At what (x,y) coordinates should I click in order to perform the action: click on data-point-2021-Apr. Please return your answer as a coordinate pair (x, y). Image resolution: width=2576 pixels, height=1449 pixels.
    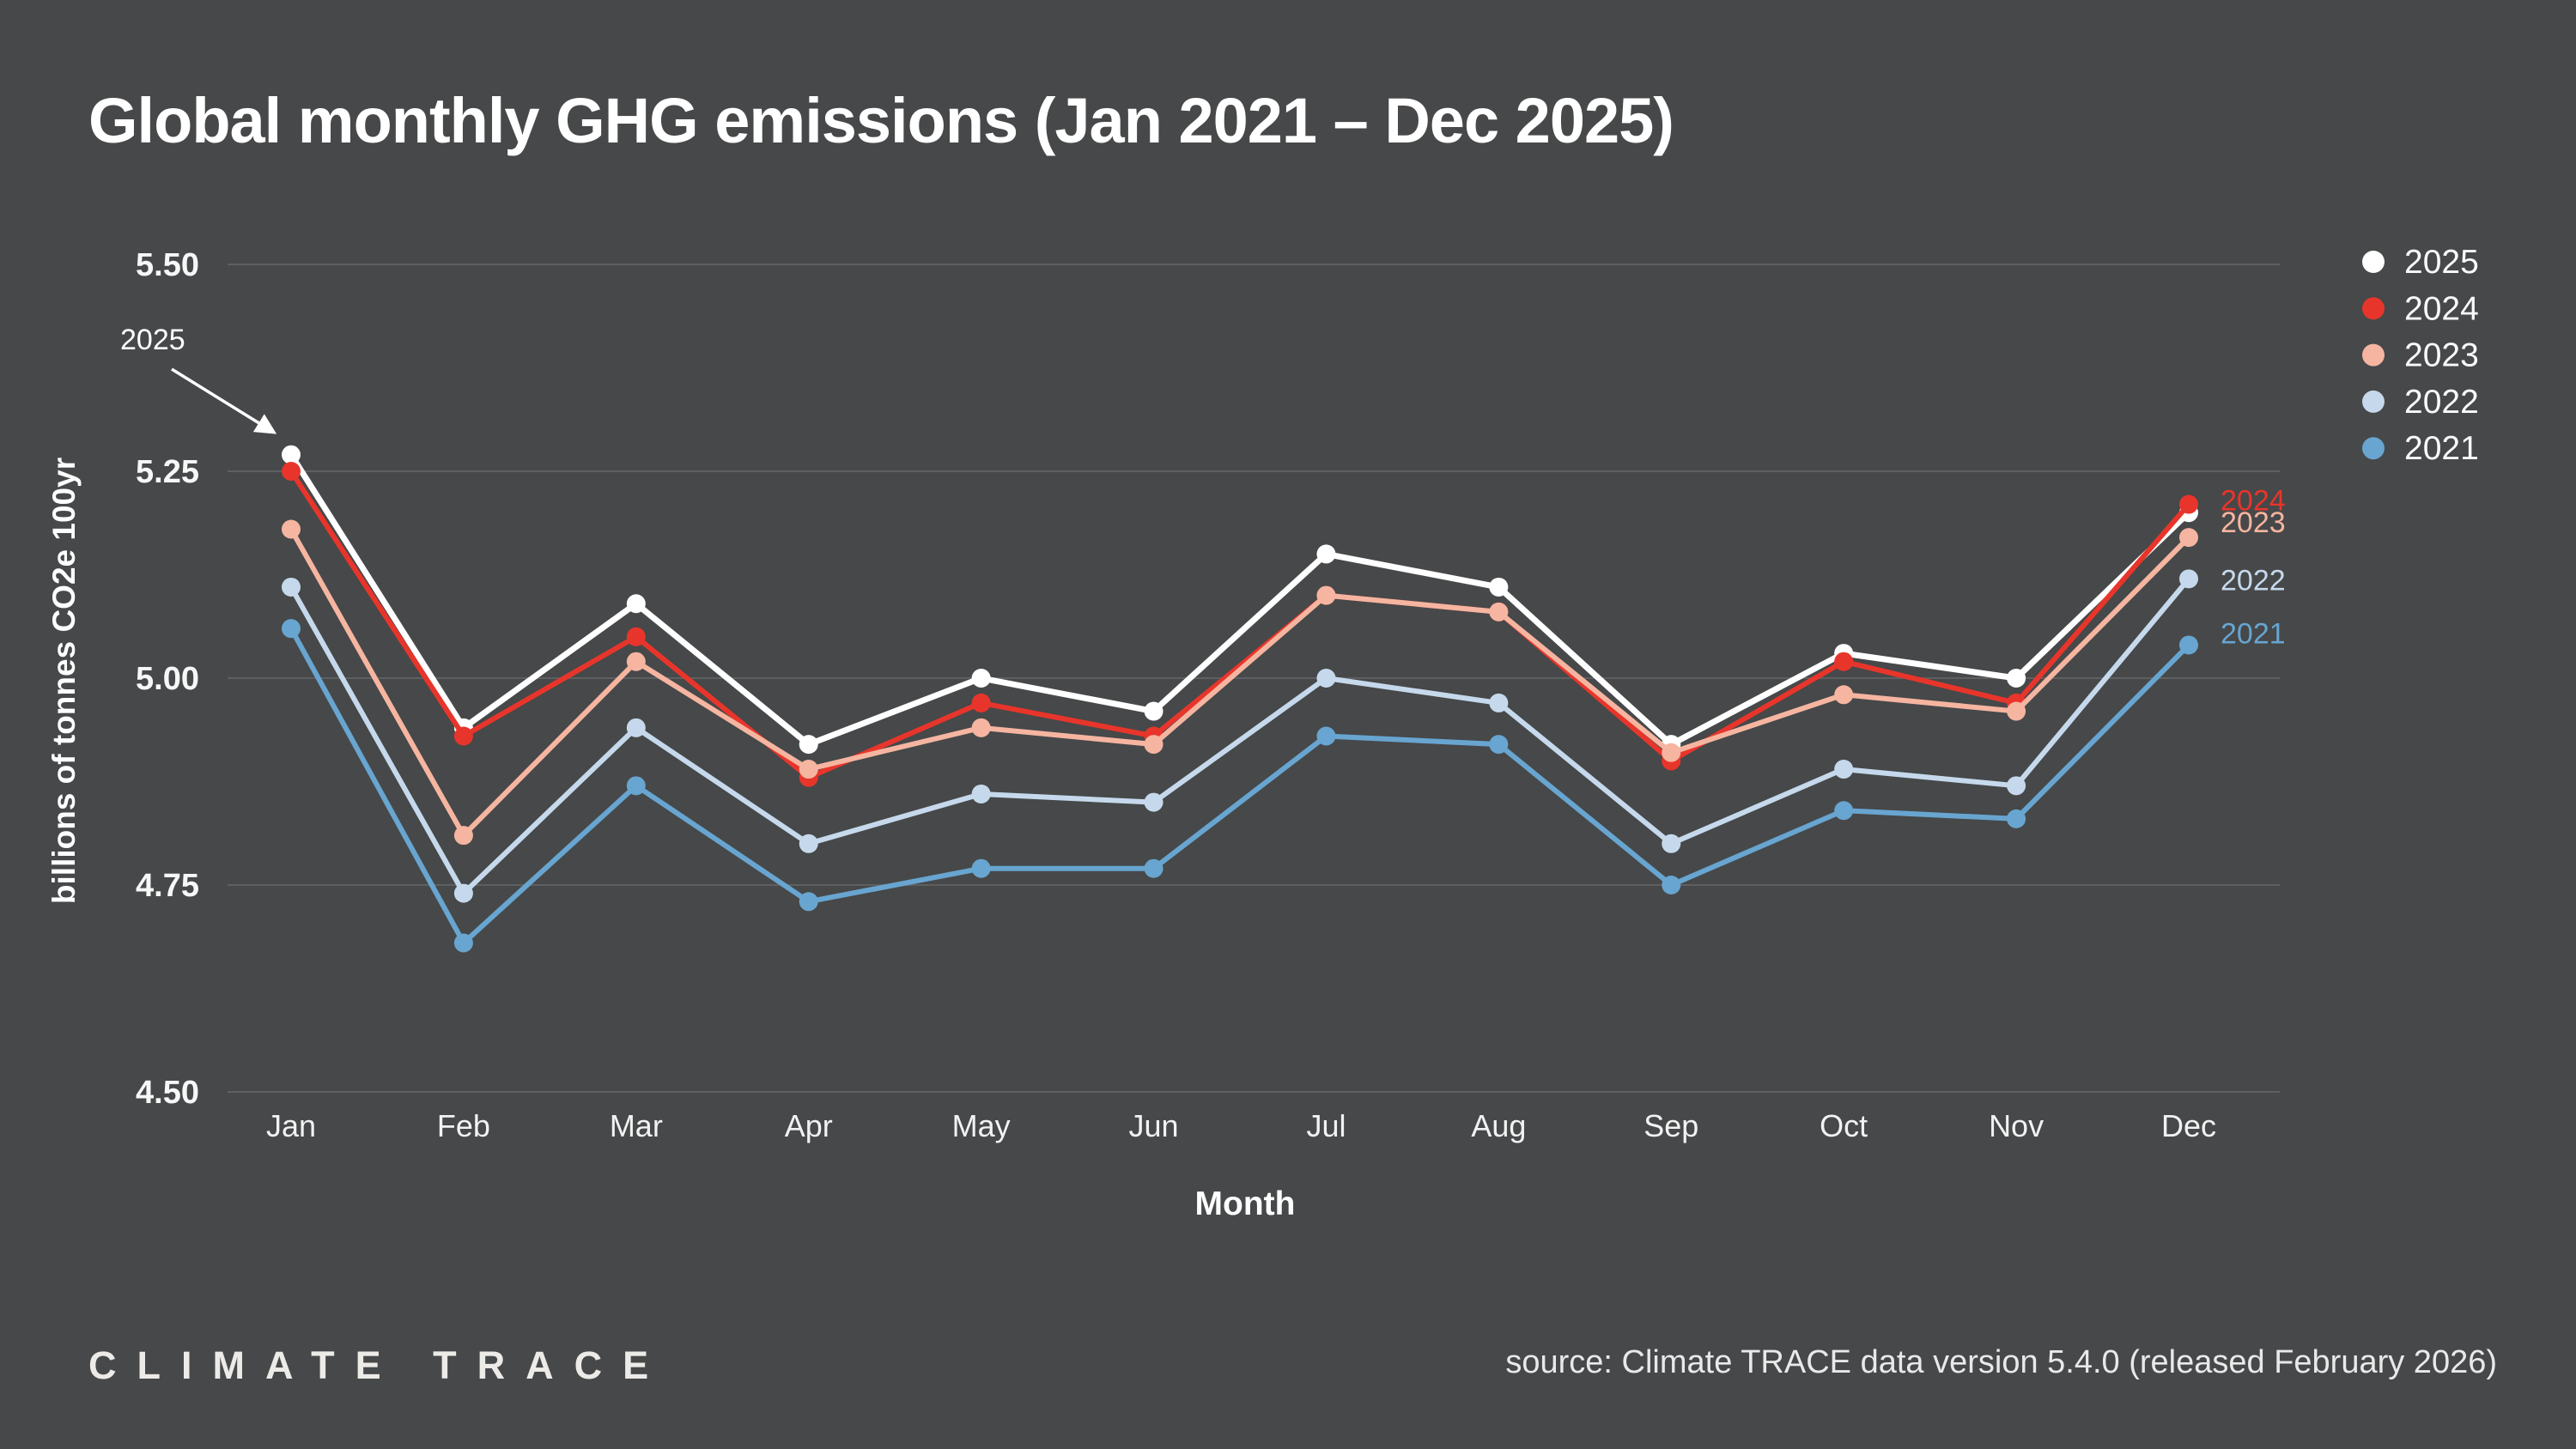
    Looking at the image, I should click on (808, 902).